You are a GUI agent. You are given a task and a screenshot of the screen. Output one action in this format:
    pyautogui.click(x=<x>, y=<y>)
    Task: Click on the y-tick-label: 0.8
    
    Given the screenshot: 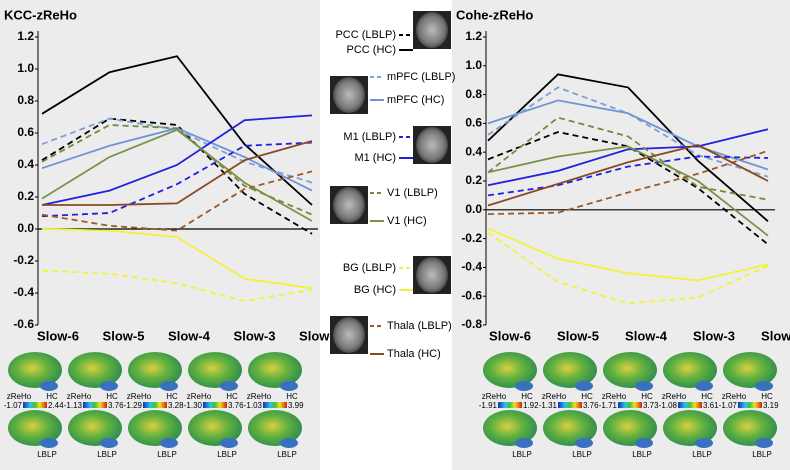 What is the action you would take?
    pyautogui.click(x=25, y=100)
    